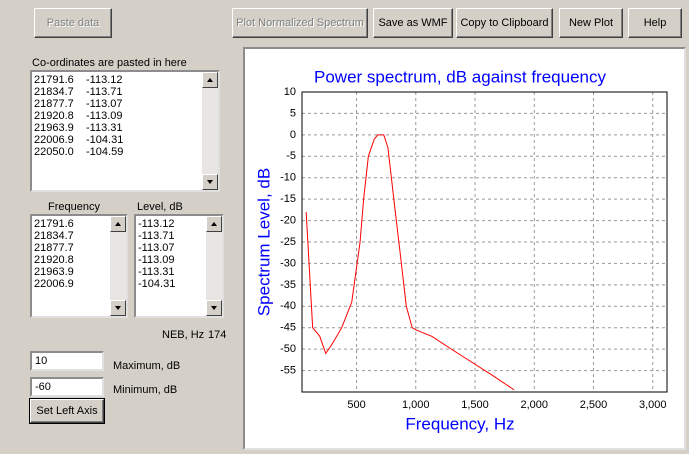  I want to click on y-tick-label: -10, so click(288, 178).